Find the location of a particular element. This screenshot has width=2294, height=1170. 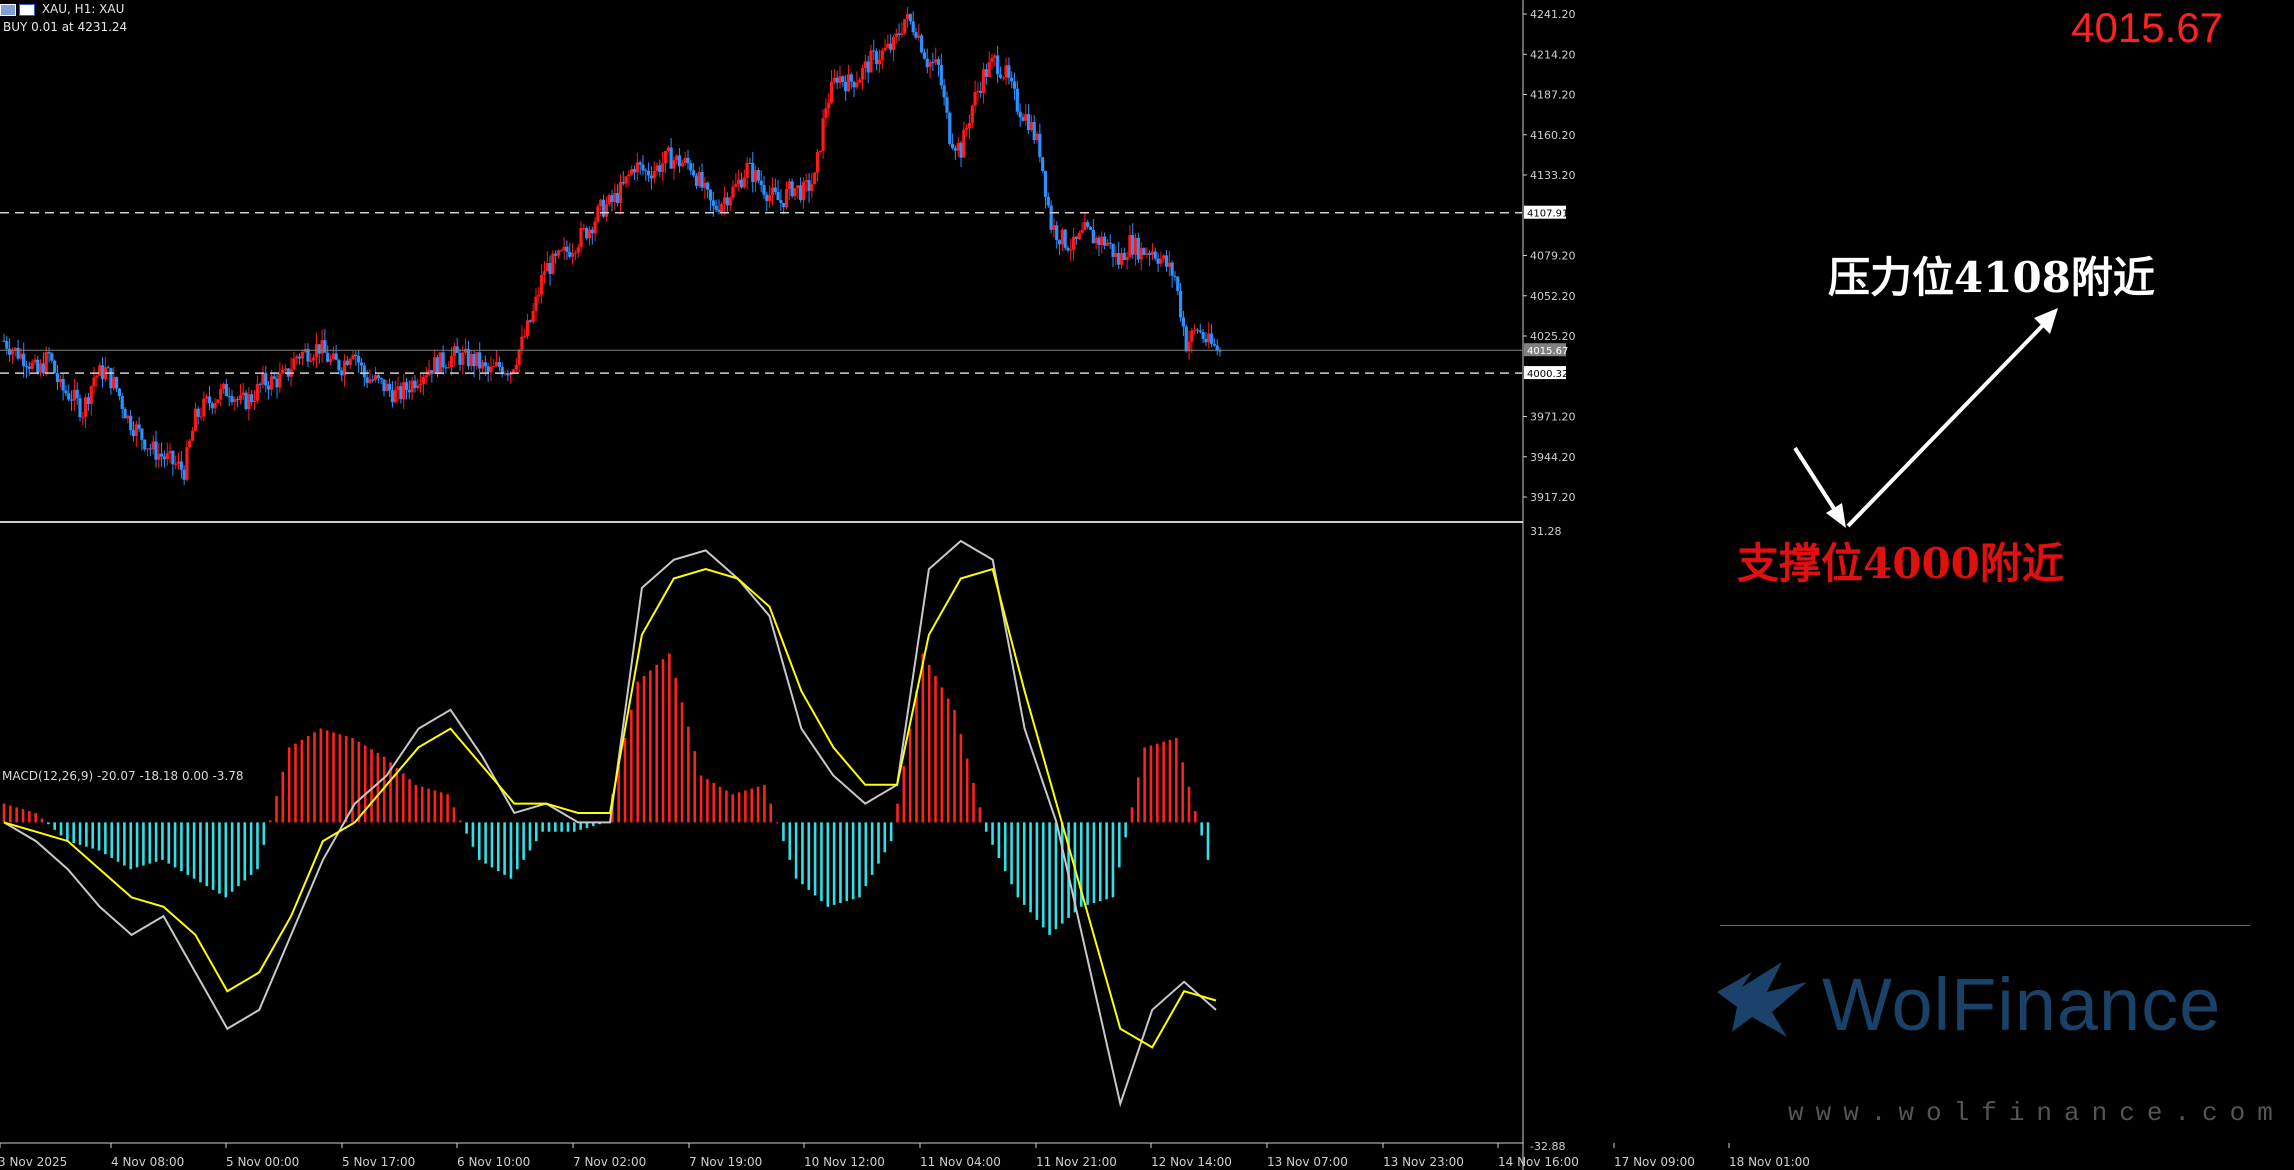

time-tick-label: 17 Nov 09:00 is located at coordinates (1654, 1162).